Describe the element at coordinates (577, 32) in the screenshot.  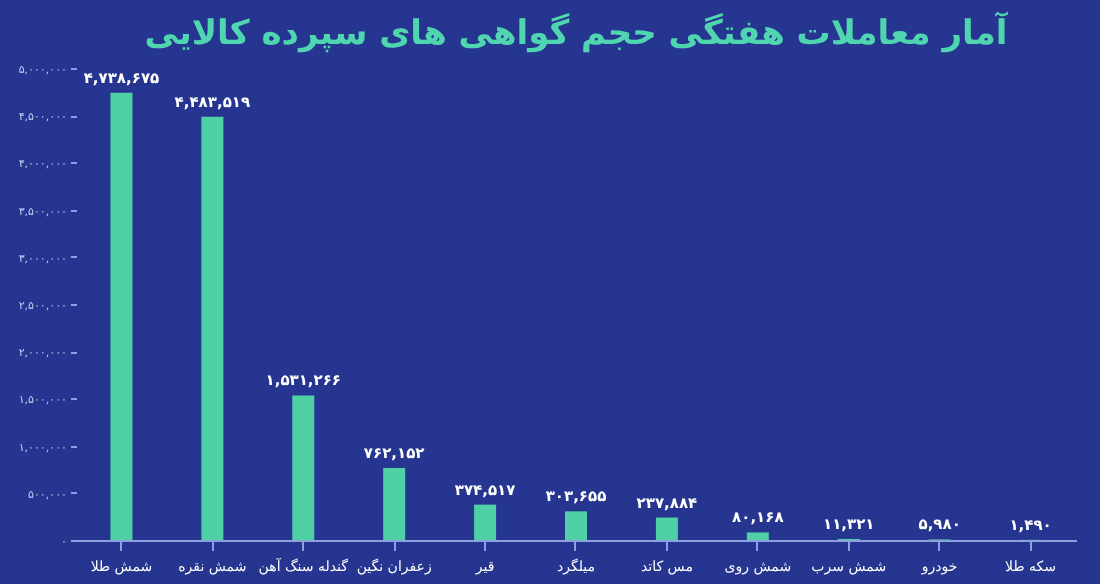
I see `chart-title: آمار معاملات هفتگی حجم گواهی های سپرده کالایی` at that location.